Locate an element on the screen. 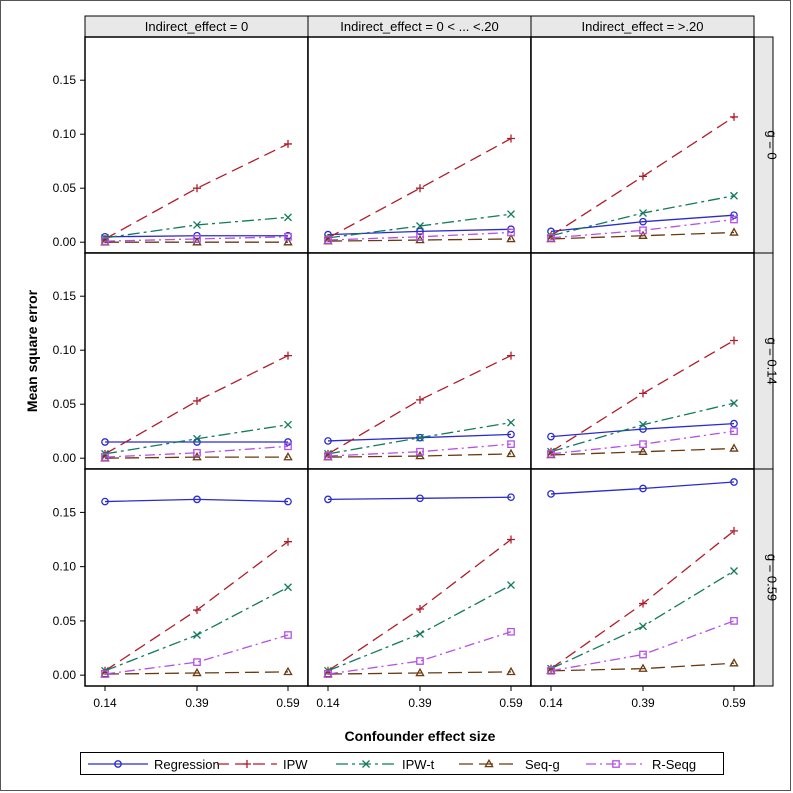  row-strip-label: g = 0.14 is located at coordinates (772, 360).